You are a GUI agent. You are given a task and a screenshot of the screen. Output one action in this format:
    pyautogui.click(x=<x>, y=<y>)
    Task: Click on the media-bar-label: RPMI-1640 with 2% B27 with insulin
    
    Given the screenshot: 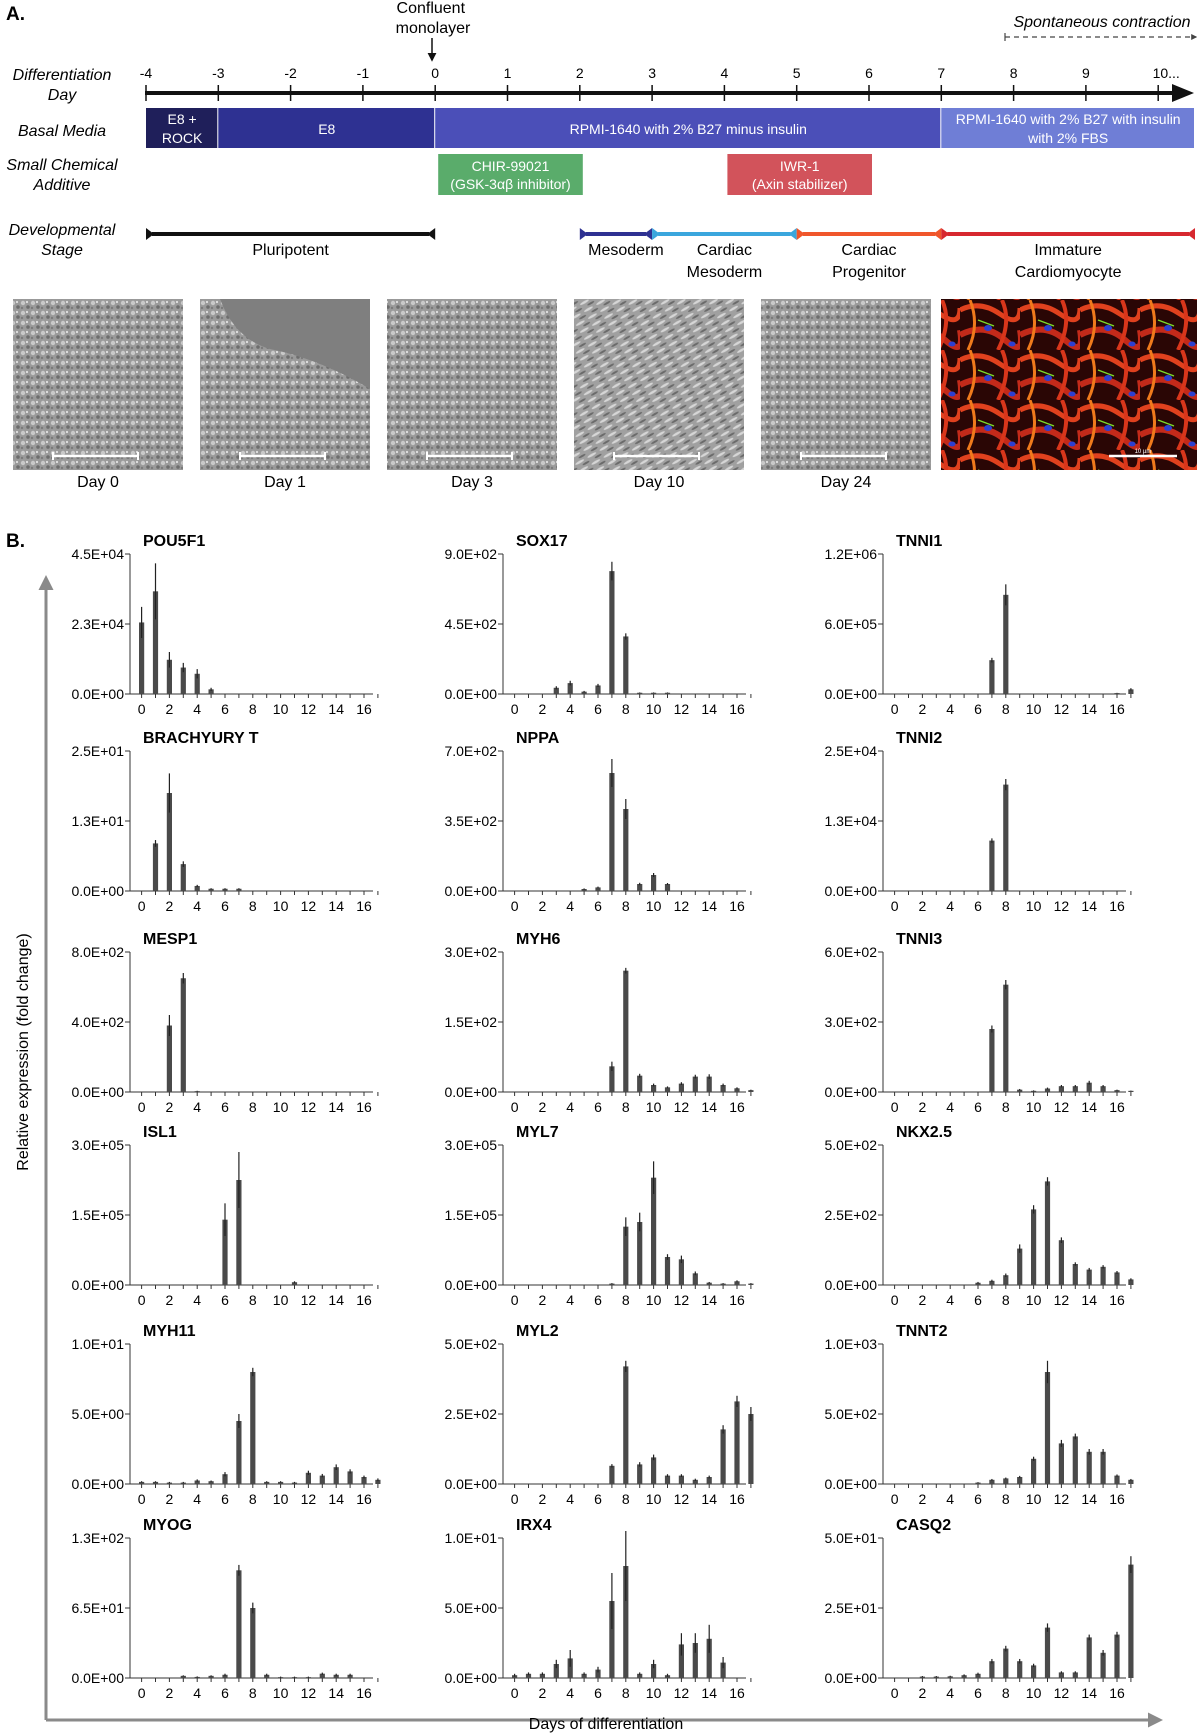 What is the action you would take?
    pyautogui.click(x=1068, y=119)
    